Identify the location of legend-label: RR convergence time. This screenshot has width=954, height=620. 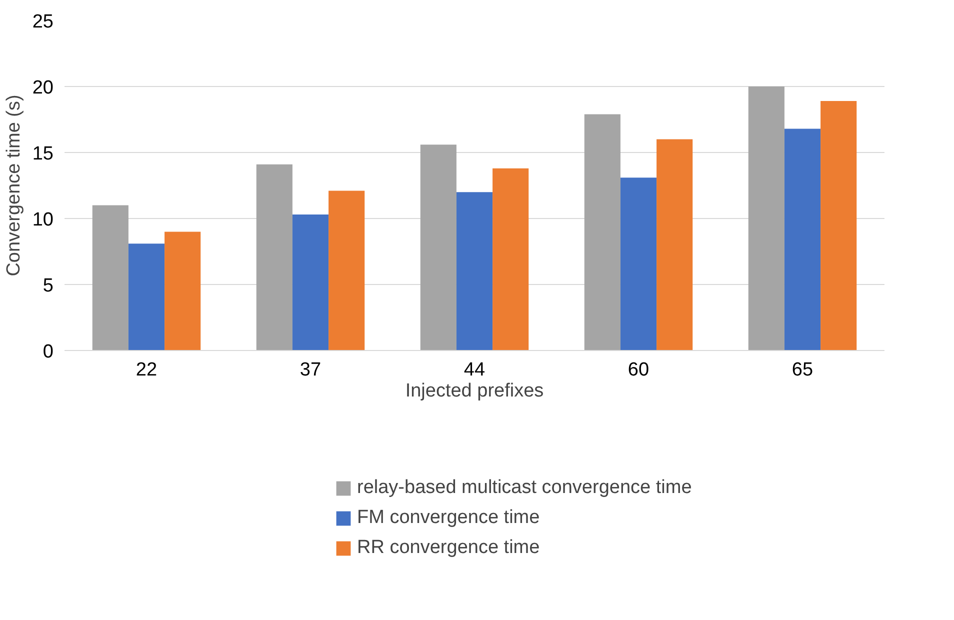
(448, 548).